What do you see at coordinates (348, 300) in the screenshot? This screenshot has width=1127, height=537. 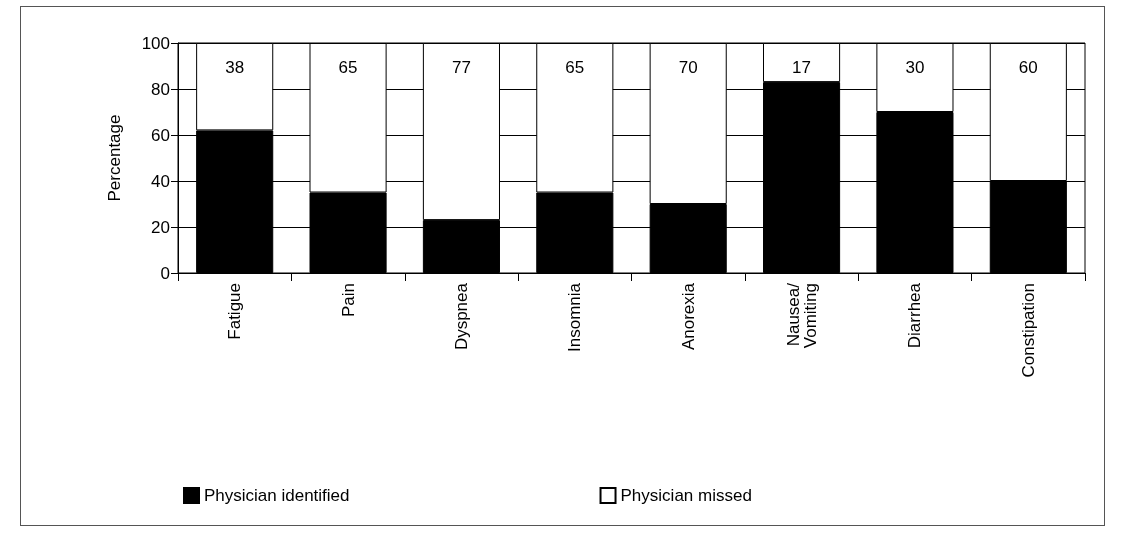 I see `x-tick-label: Pain` at bounding box center [348, 300].